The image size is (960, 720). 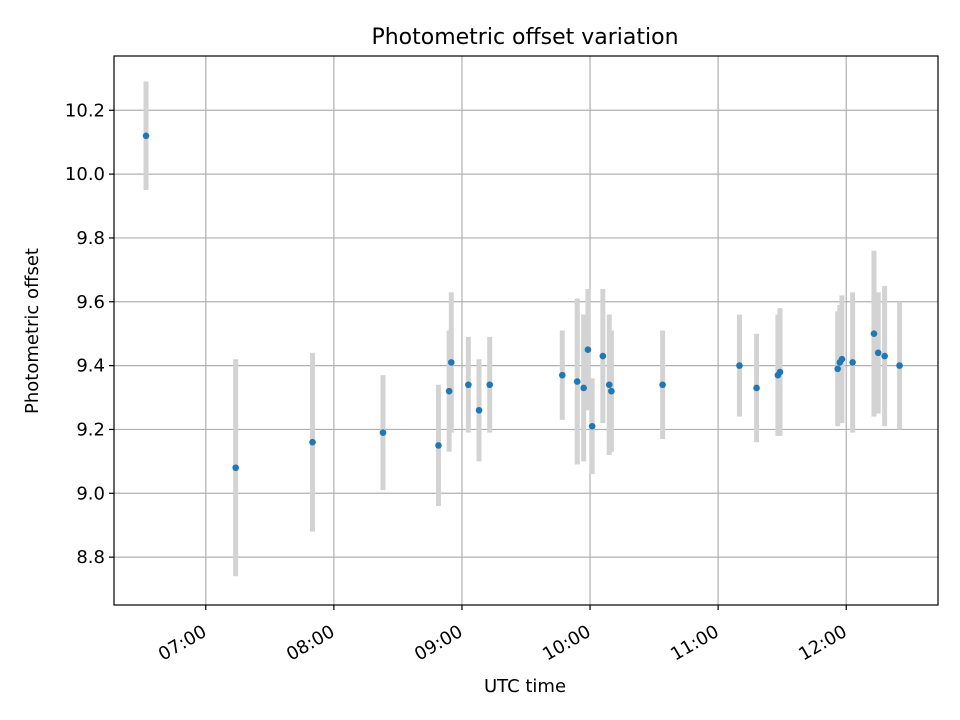 I want to click on y-tick-label: 10.2, so click(x=85, y=110).